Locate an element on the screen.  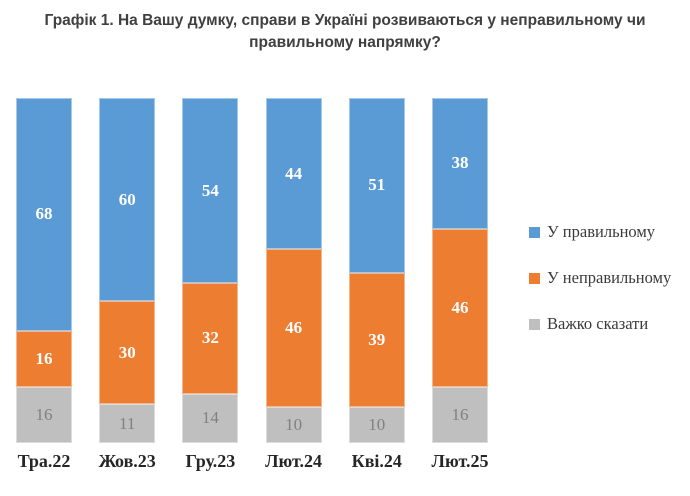
bar-segment: 60 is located at coordinates (127, 200).